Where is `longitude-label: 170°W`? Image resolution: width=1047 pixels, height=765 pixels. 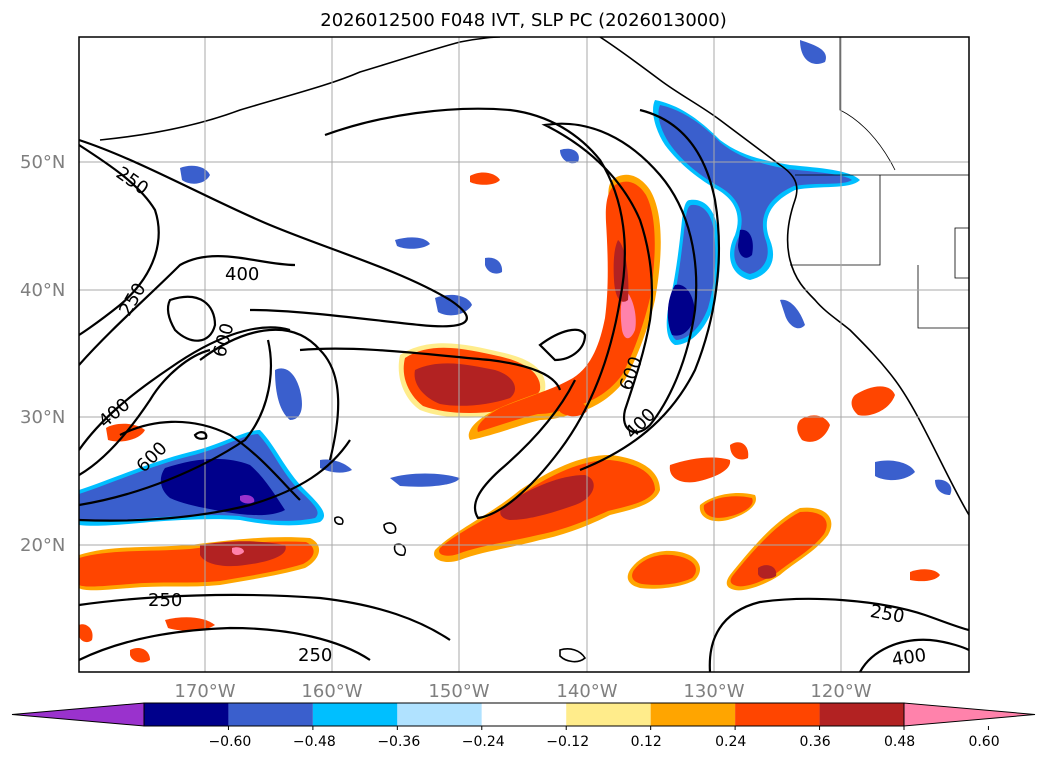
longitude-label: 170°W is located at coordinates (204, 691).